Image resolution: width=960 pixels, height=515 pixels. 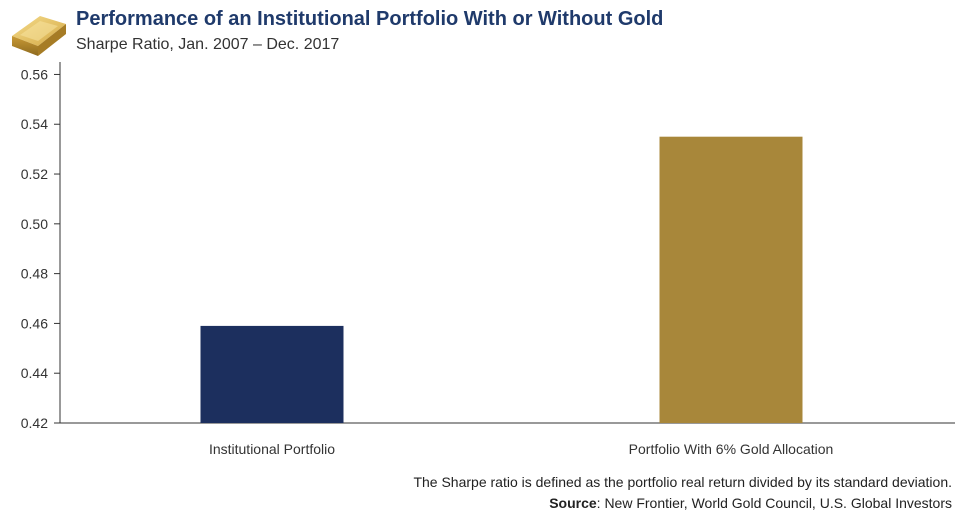 I want to click on y-tick-label: 0.48, so click(x=34, y=274).